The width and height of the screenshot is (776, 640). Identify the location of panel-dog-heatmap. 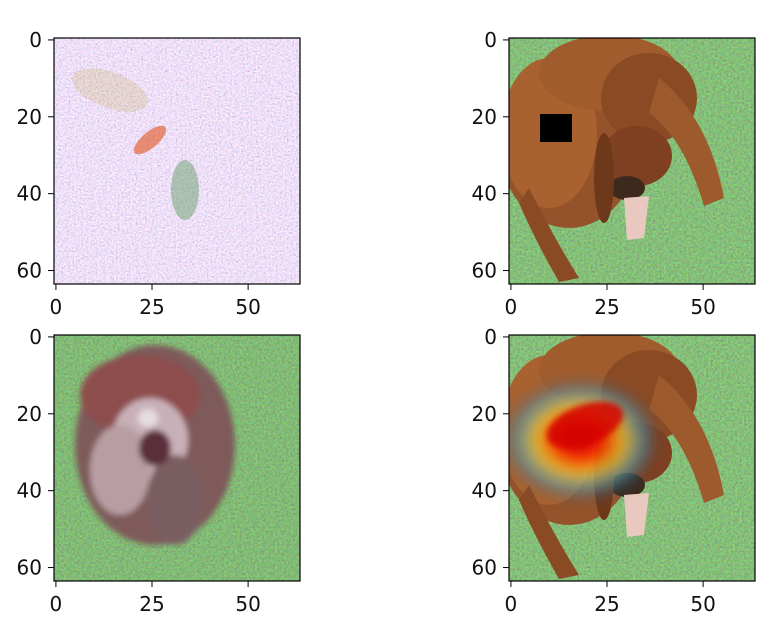
(632, 458).